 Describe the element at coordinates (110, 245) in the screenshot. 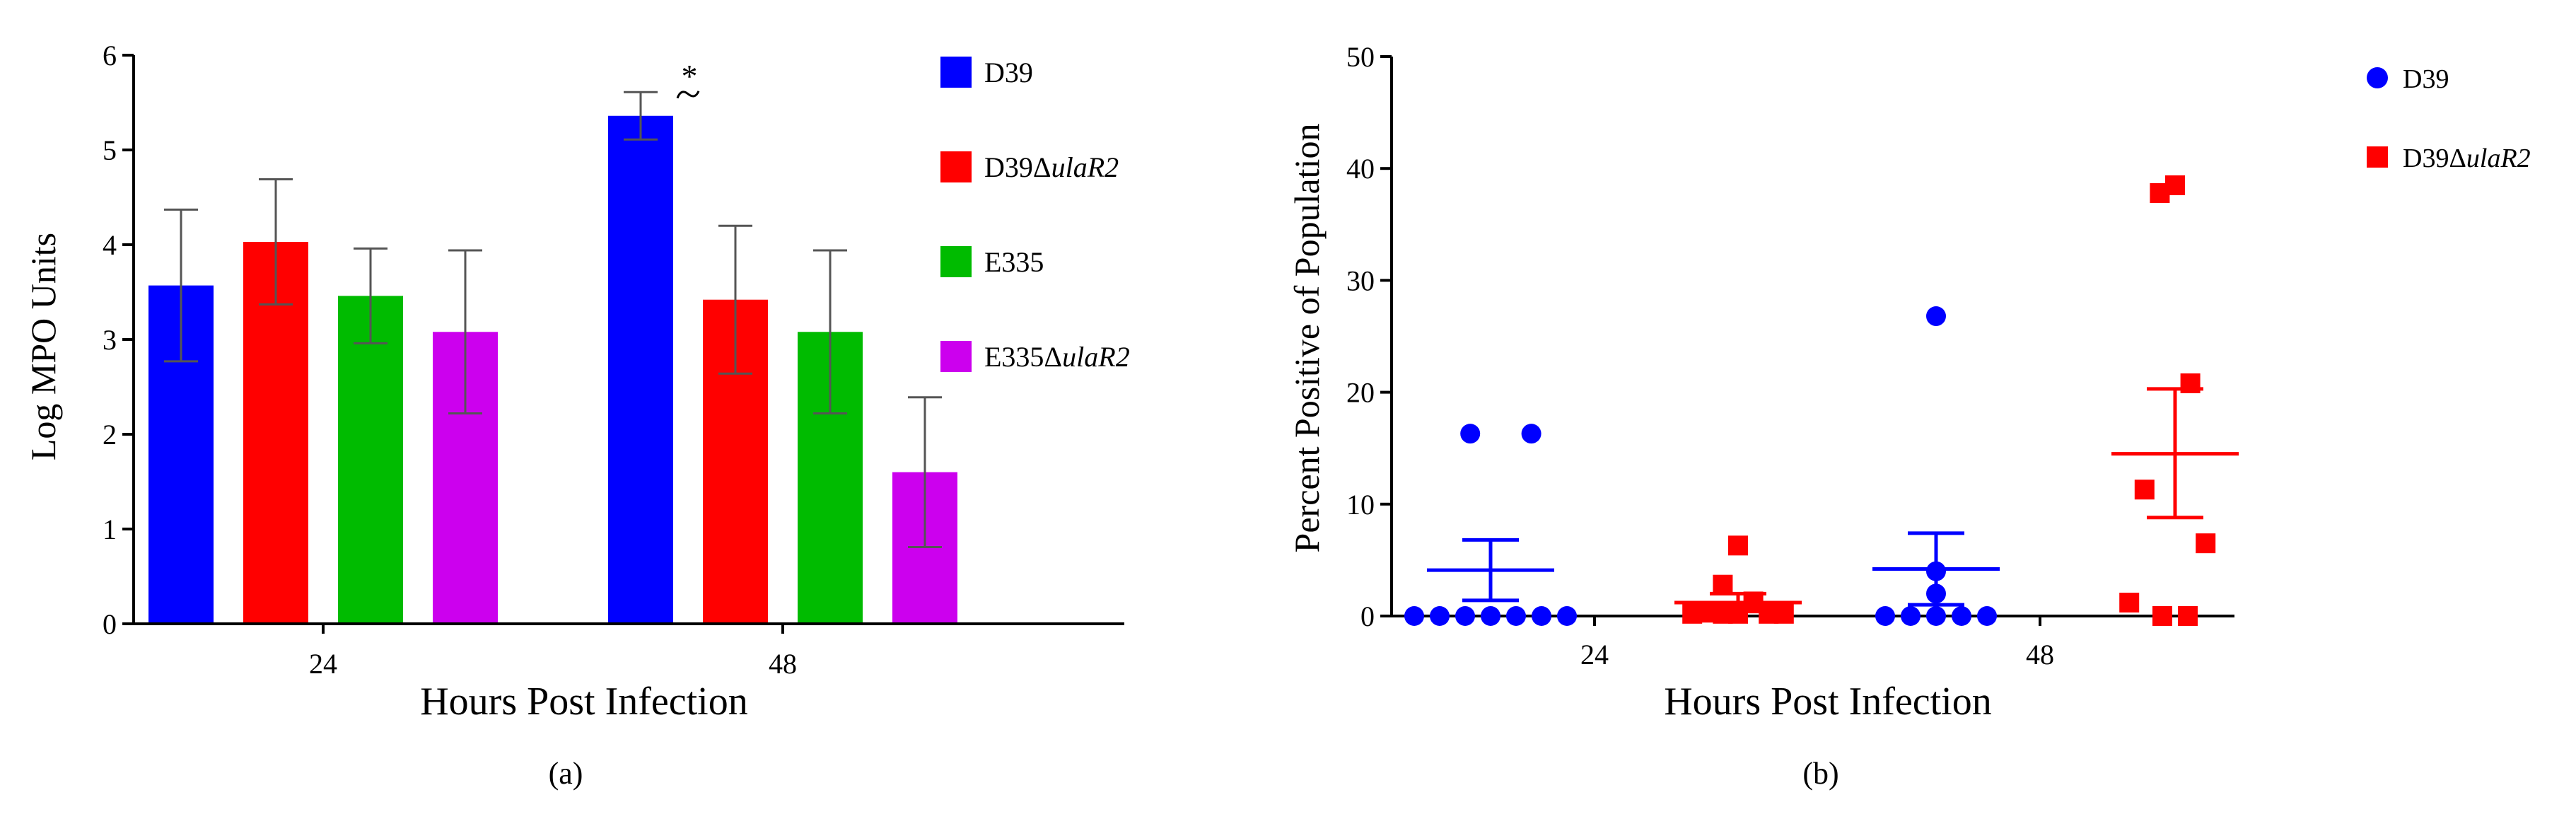

I see `y-tick-label-a: 4` at that location.